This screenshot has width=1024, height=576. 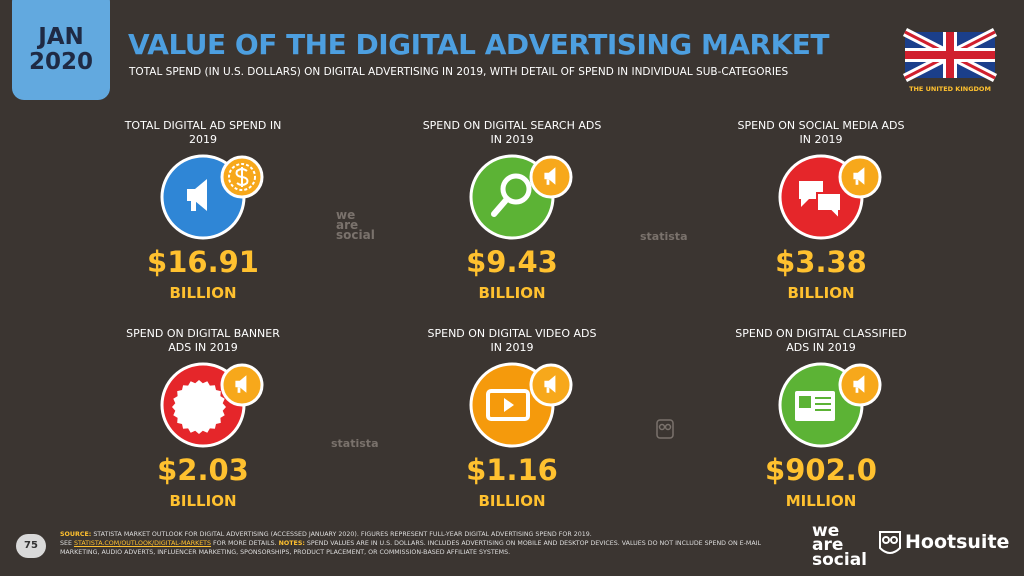 I want to click on card-unit: MILLION, so click(x=821, y=501).